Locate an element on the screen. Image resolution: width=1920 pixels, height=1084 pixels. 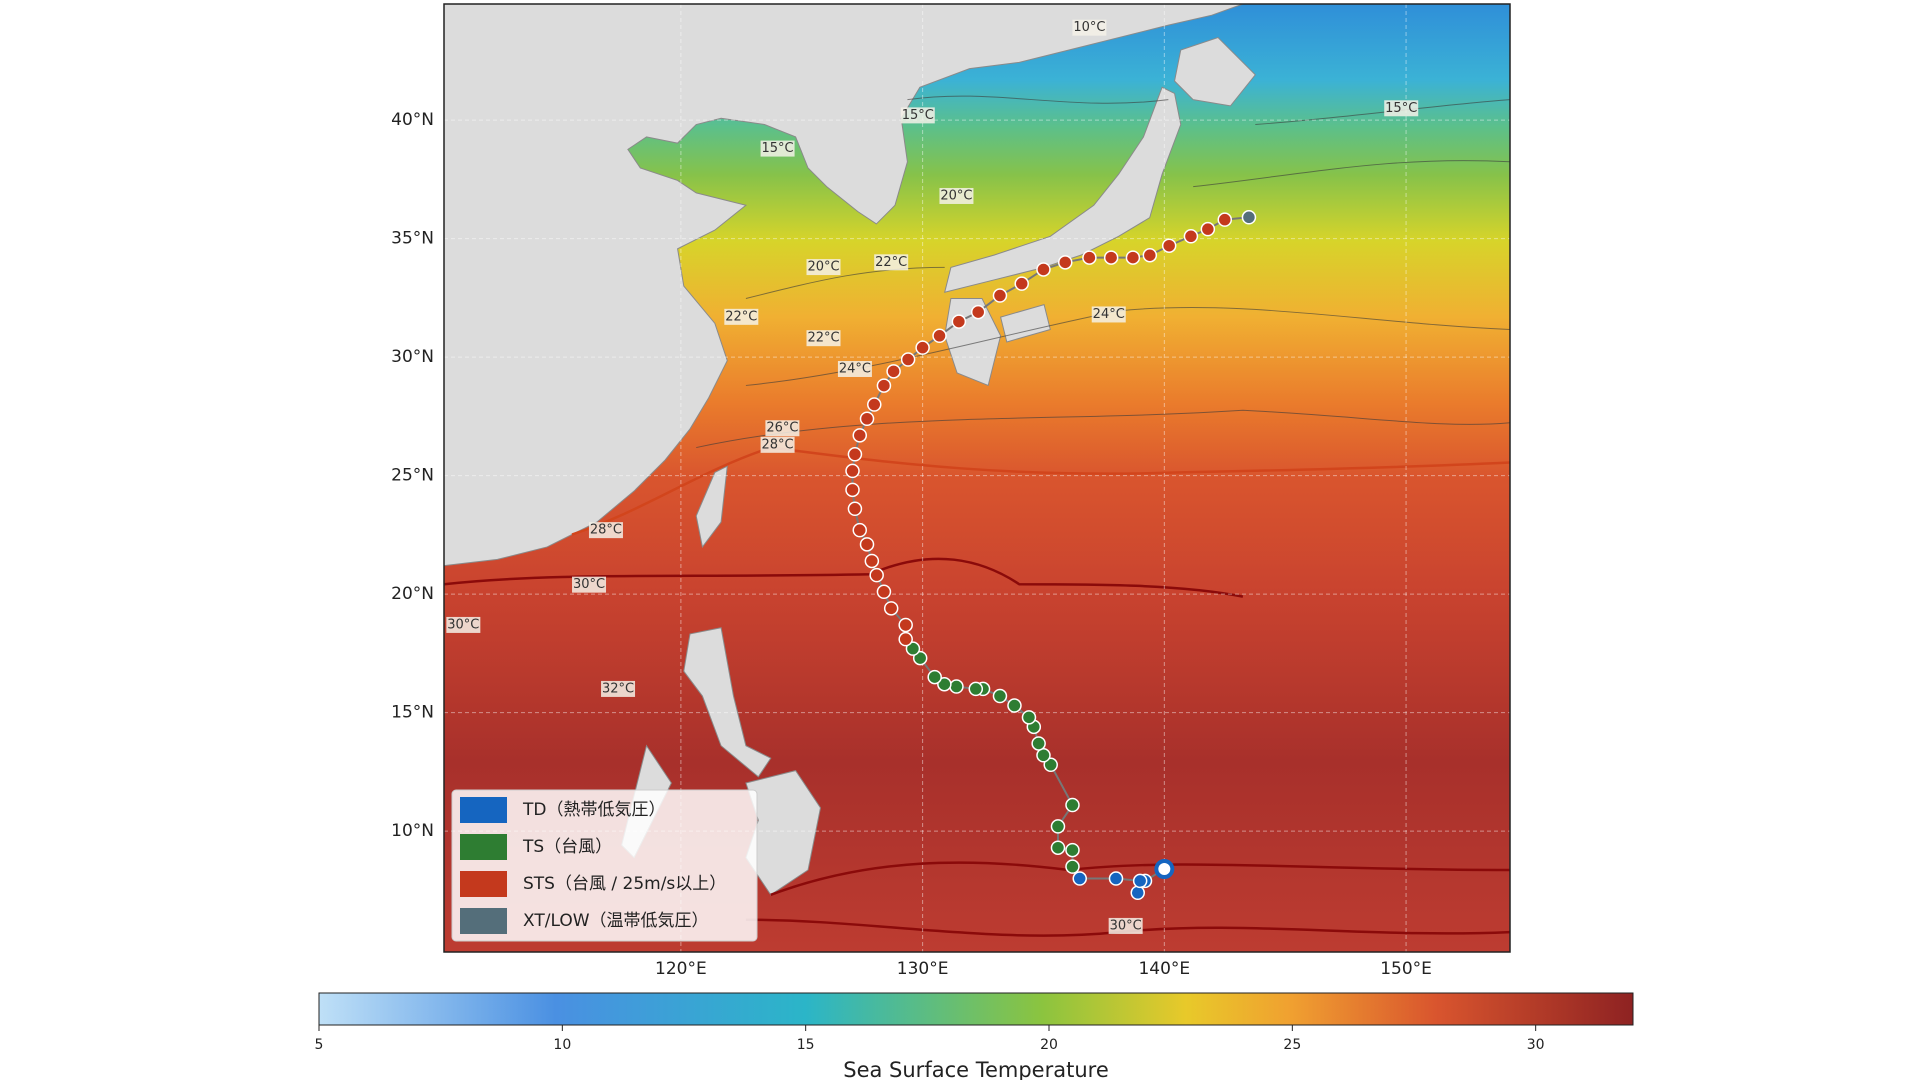
colorbar-tick-label: 10 is located at coordinates (562, 1045).